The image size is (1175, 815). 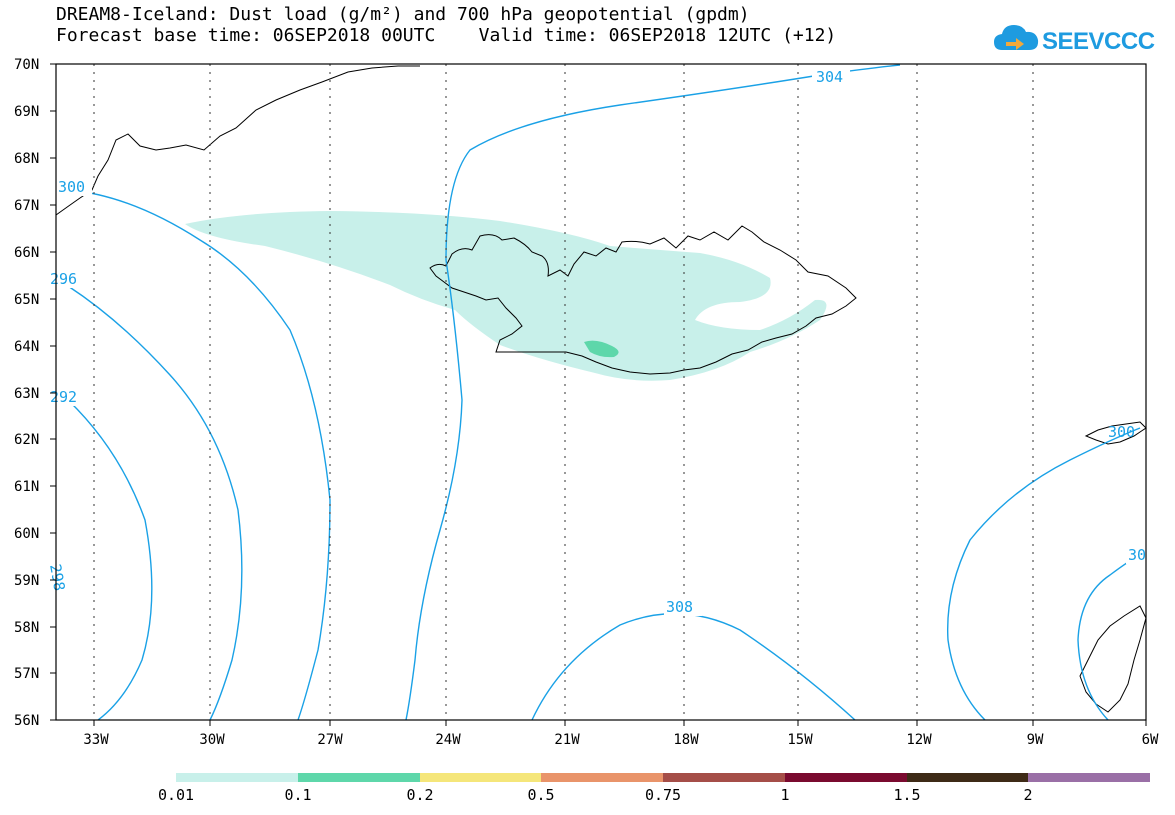 What do you see at coordinates (601, 349) in the screenshot?
I see `dust-area-medium` at bounding box center [601, 349].